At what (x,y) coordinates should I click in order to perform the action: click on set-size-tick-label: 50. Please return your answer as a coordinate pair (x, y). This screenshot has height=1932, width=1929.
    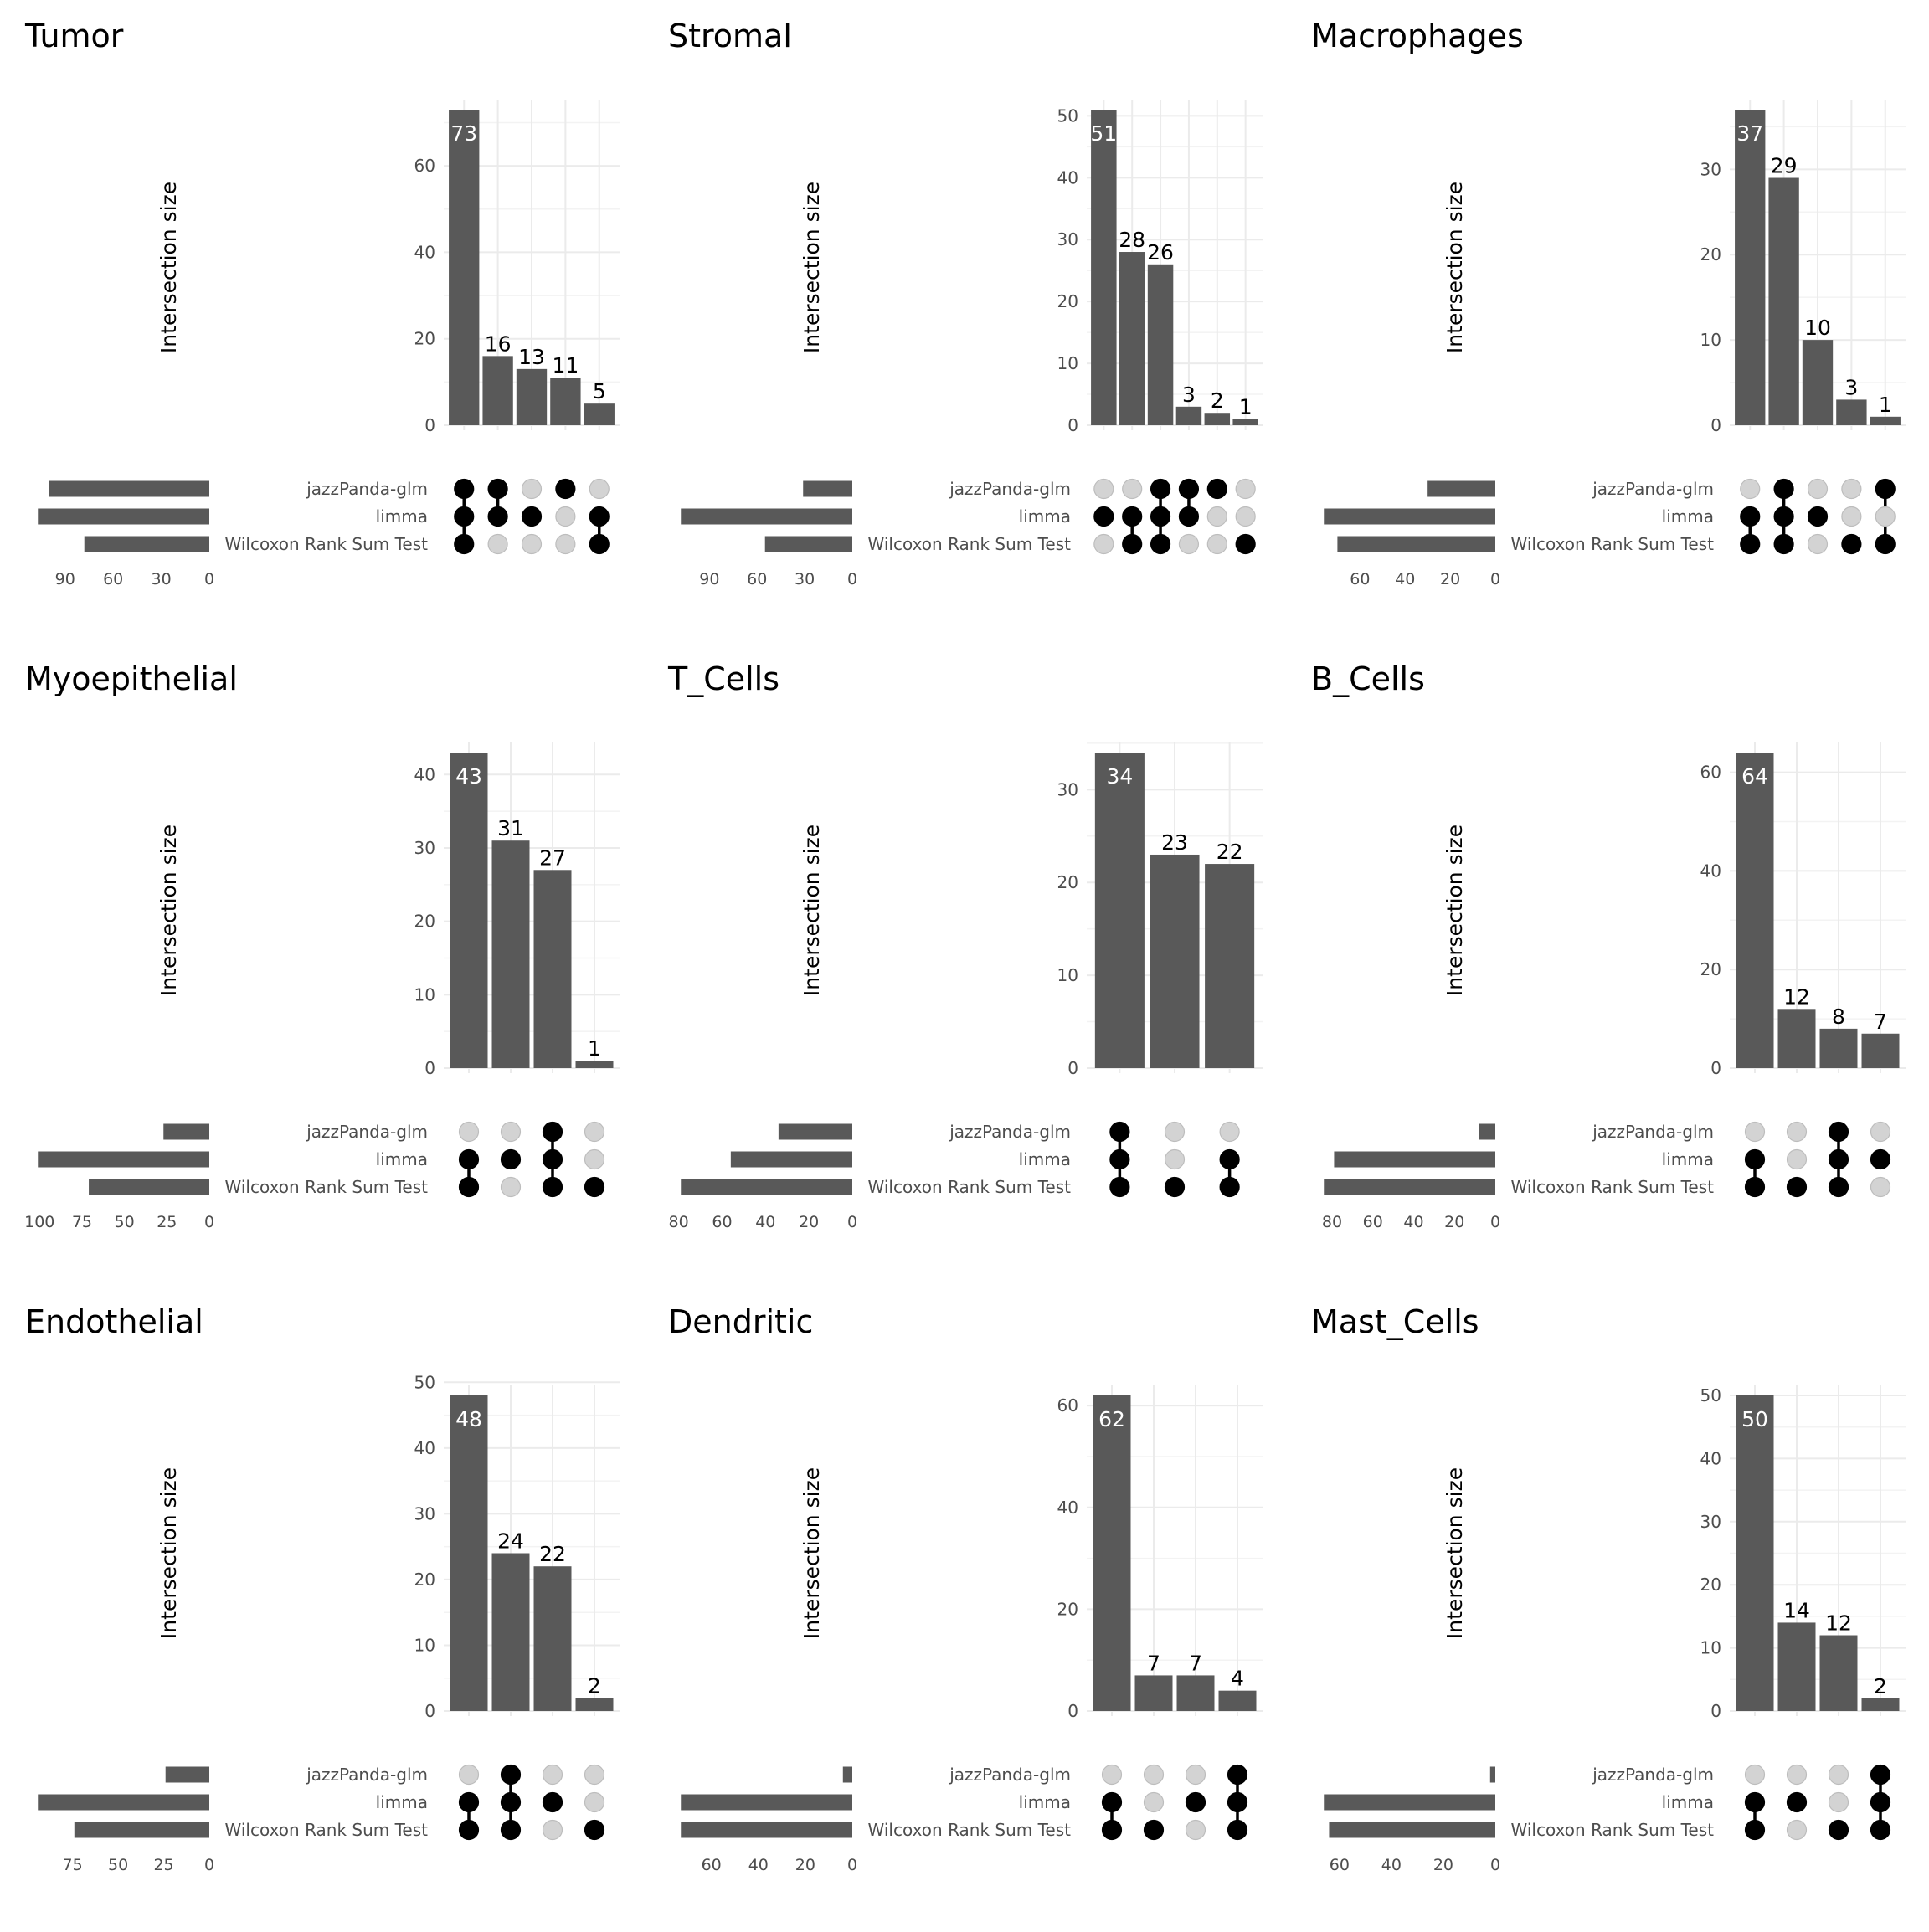
    Looking at the image, I should click on (118, 1865).